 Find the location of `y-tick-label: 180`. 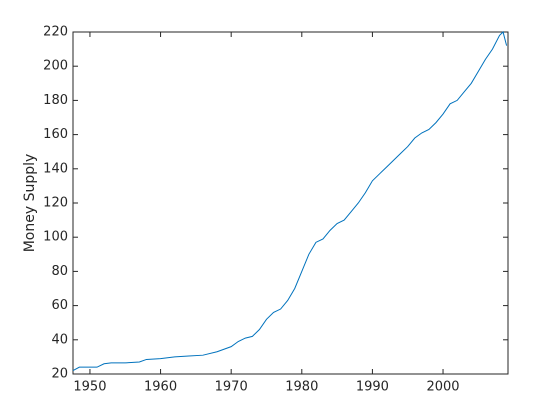

y-tick-label: 180 is located at coordinates (55, 100).